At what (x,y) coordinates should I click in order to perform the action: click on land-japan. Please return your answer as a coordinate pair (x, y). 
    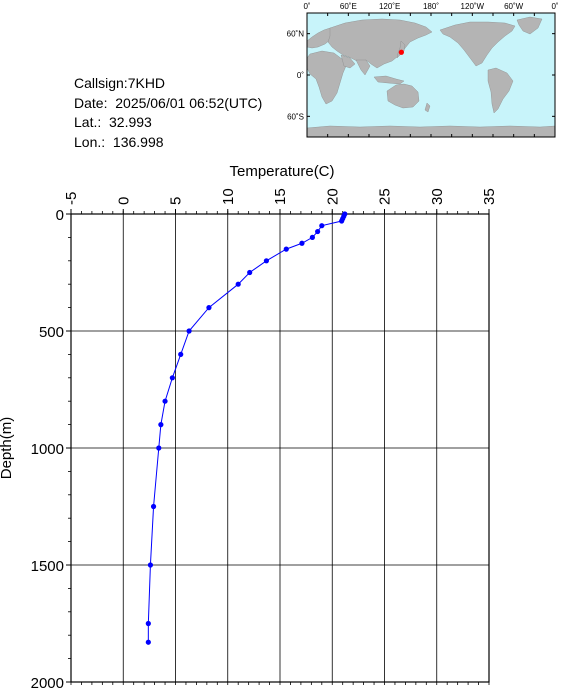
    Looking at the image, I should click on (401, 49).